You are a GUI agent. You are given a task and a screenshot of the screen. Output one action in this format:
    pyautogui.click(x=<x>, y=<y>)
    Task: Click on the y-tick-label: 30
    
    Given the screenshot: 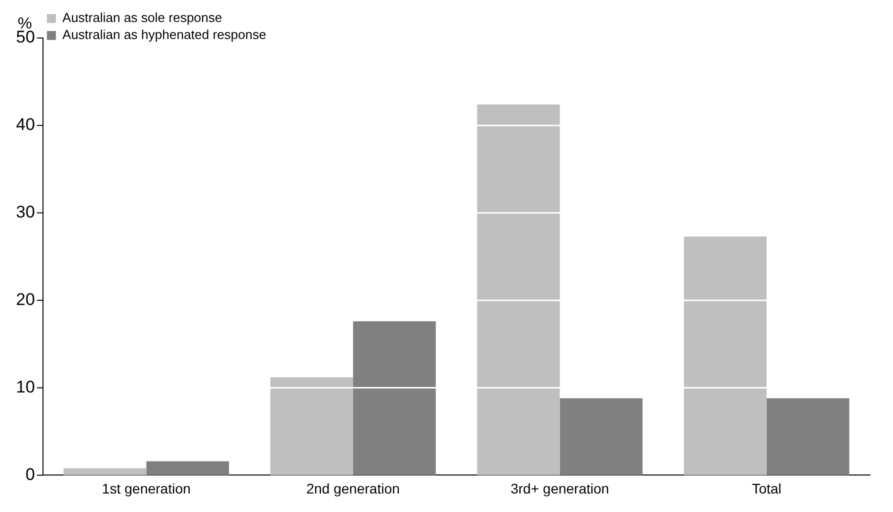 What is the action you would take?
    pyautogui.click(x=25, y=212)
    